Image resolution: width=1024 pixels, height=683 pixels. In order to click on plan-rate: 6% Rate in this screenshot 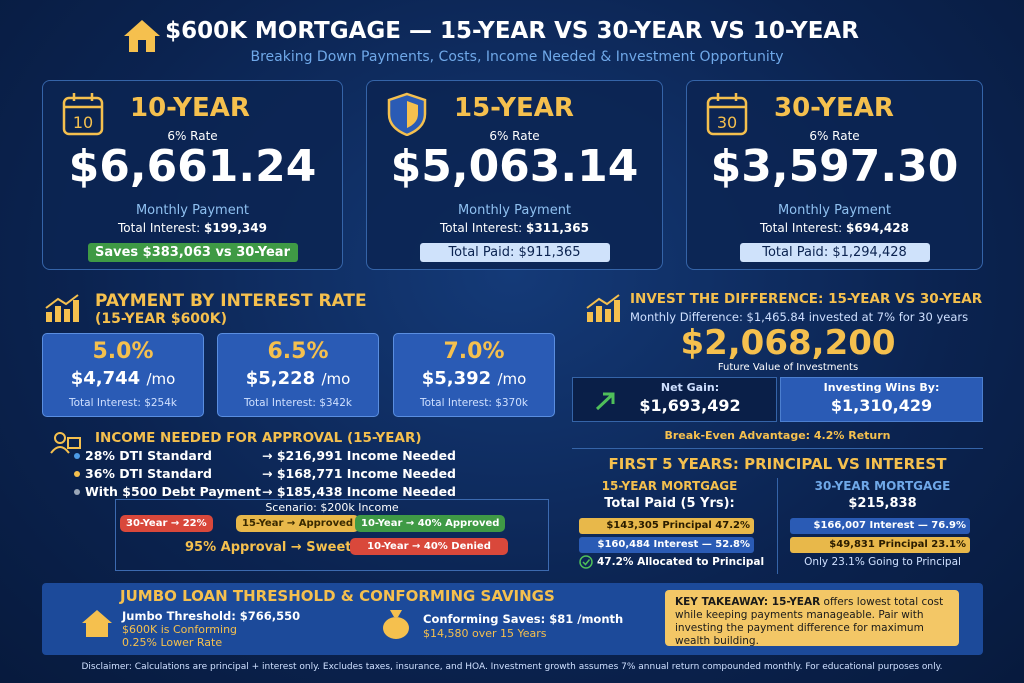, I will do `click(192, 136)`.